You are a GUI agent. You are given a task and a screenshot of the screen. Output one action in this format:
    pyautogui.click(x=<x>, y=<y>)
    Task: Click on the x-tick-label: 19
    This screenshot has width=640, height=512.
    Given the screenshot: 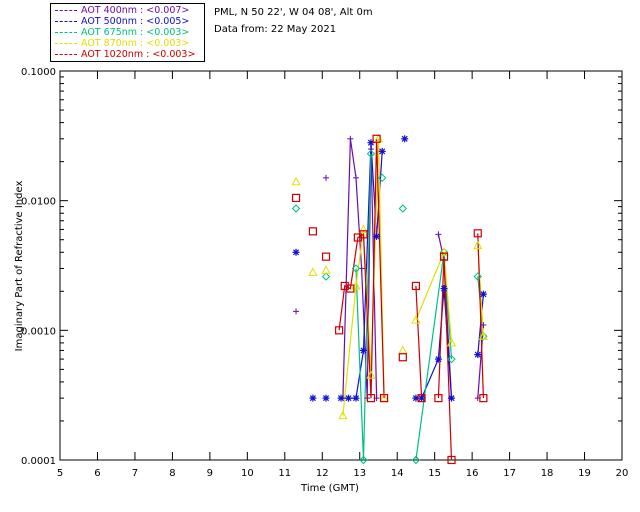 What is the action you would take?
    pyautogui.click(x=584, y=473)
    